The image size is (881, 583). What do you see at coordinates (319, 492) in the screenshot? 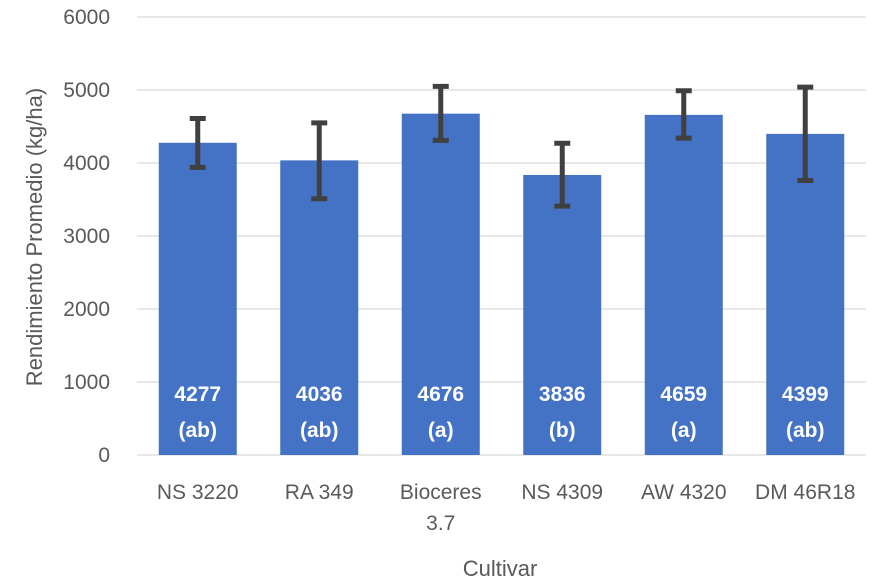
I see `x-tick-label: RA 349` at bounding box center [319, 492].